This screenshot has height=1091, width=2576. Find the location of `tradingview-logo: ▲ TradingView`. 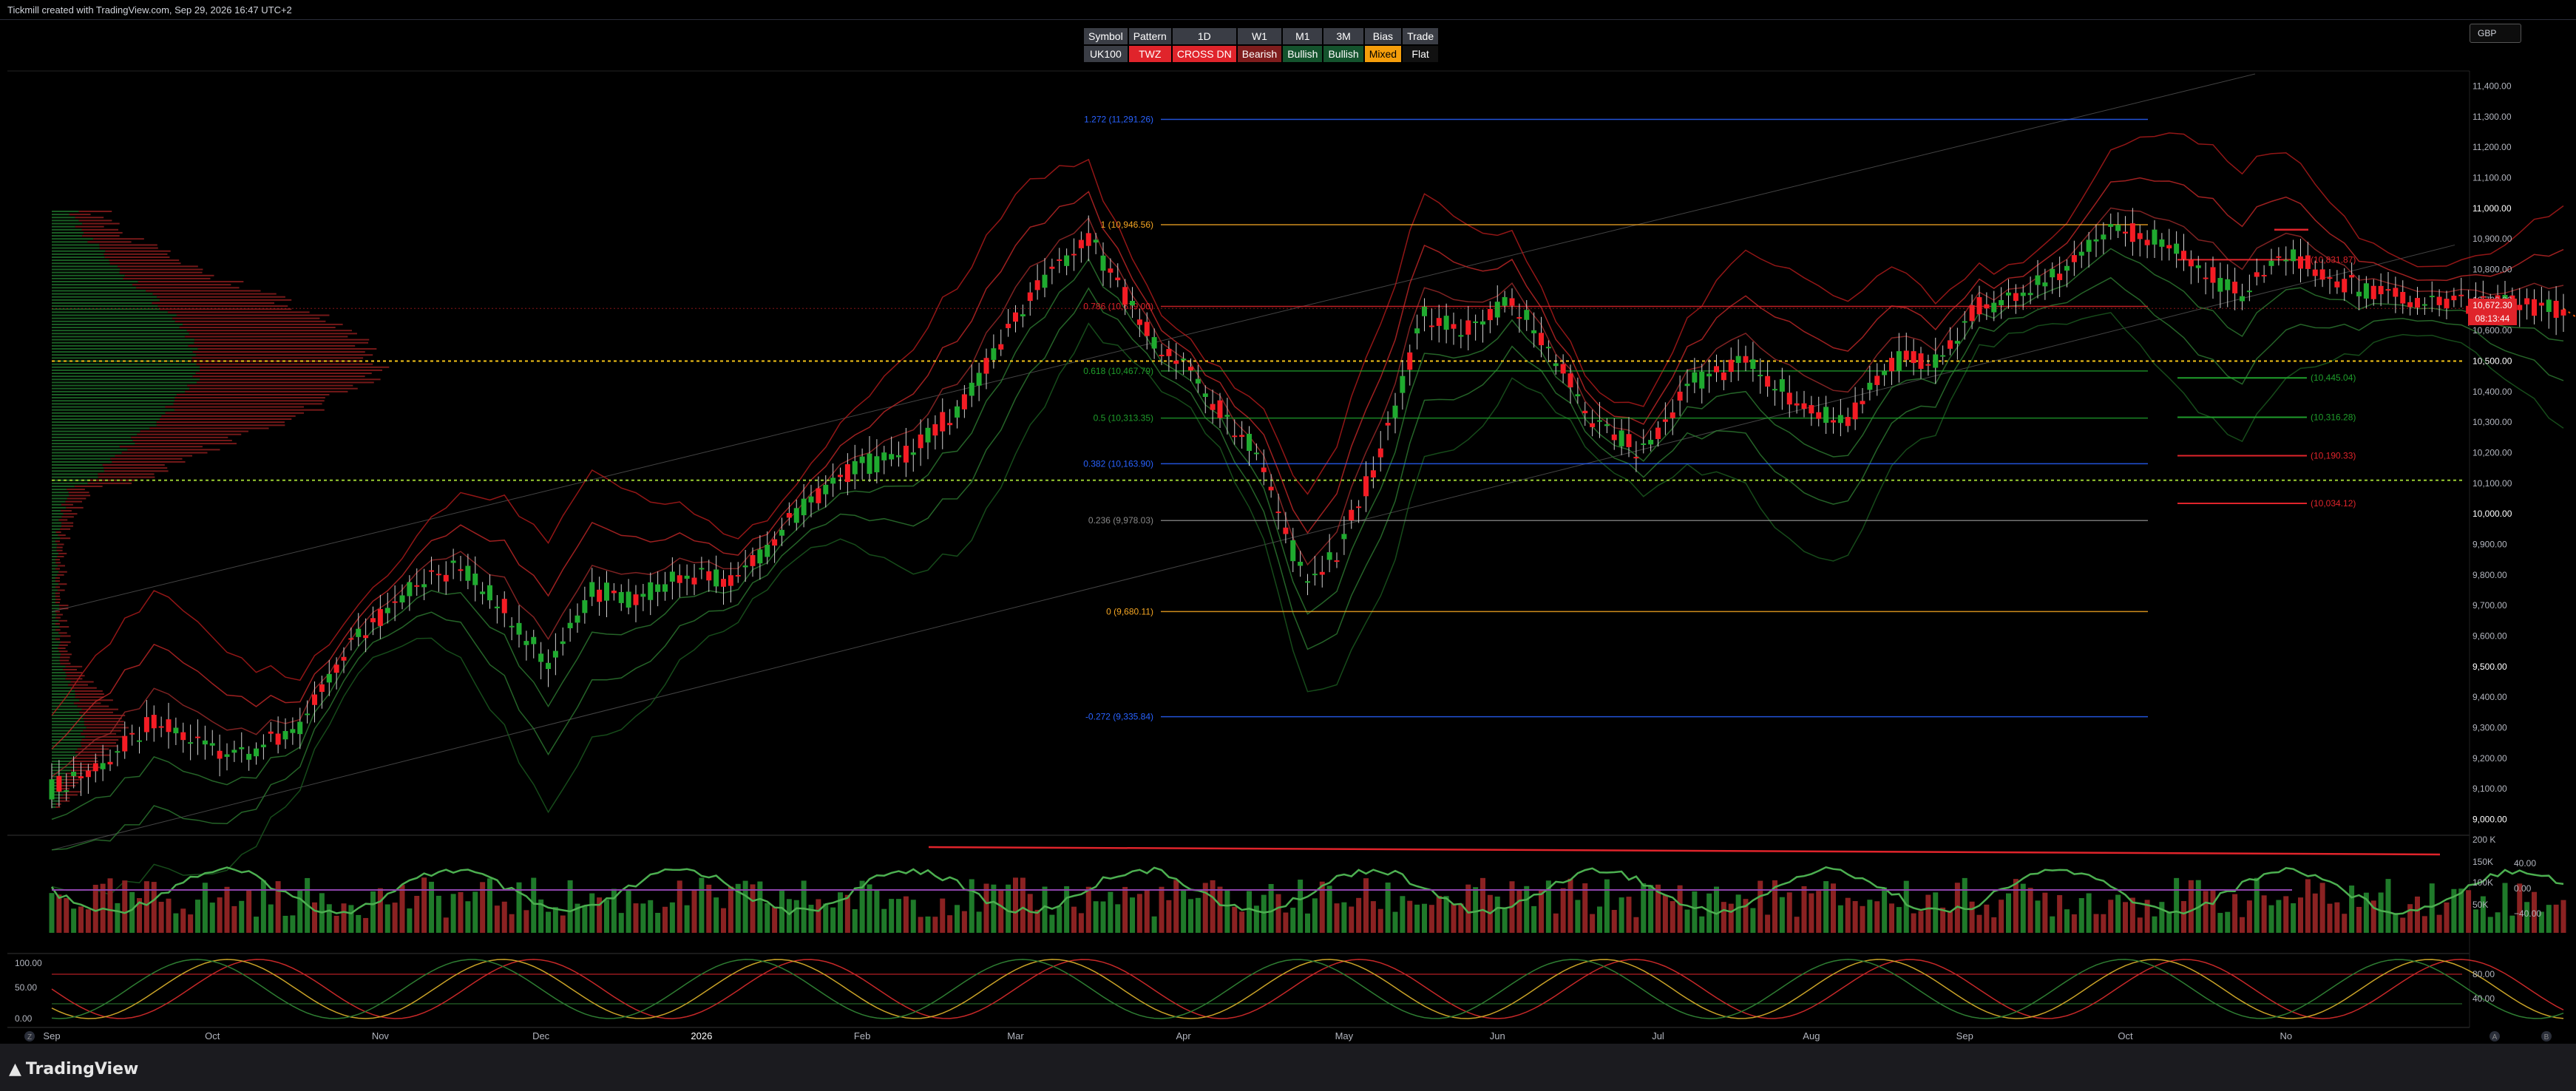

tradingview-logo: ▲ TradingView is located at coordinates (73, 1069).